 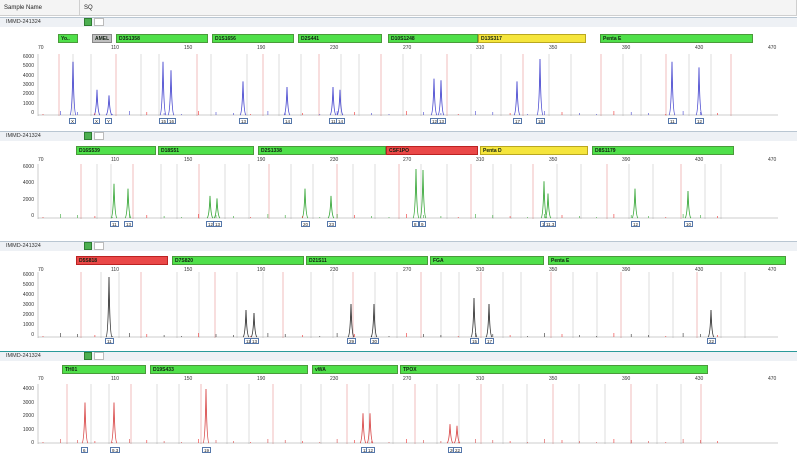 I want to click on marker-bin: TH01, so click(x=104, y=369).